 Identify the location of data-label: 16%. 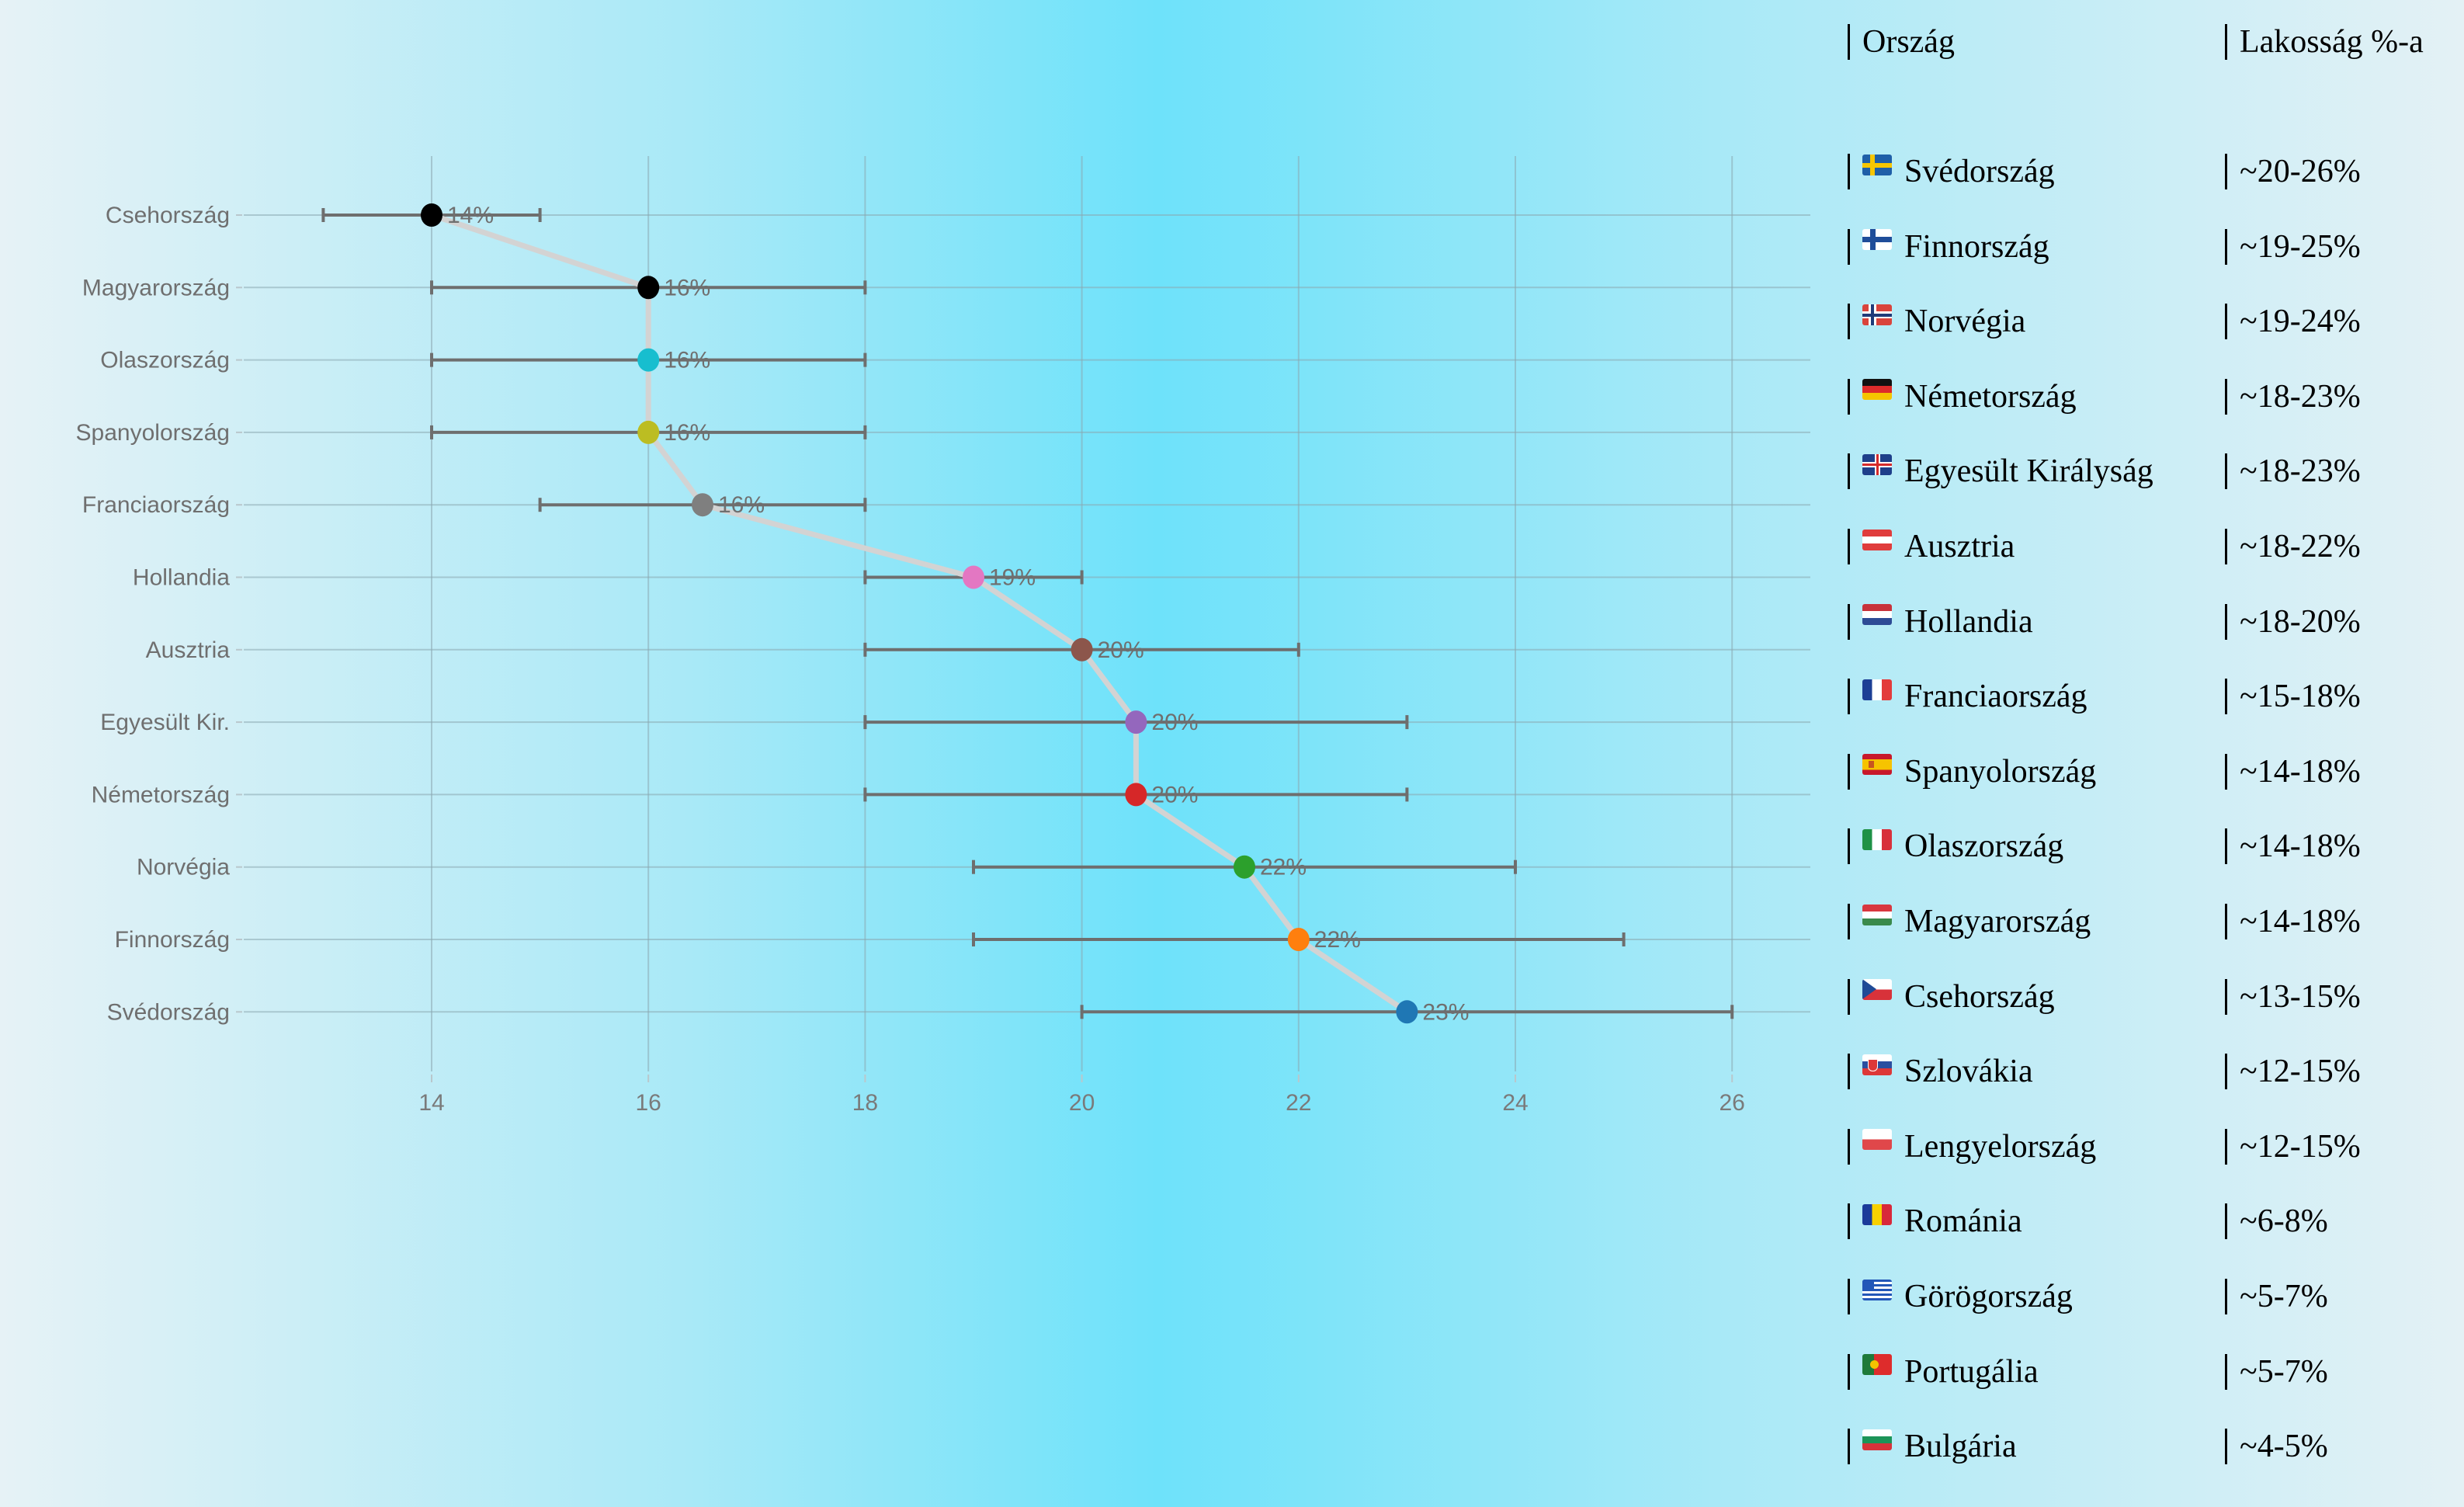
(687, 360).